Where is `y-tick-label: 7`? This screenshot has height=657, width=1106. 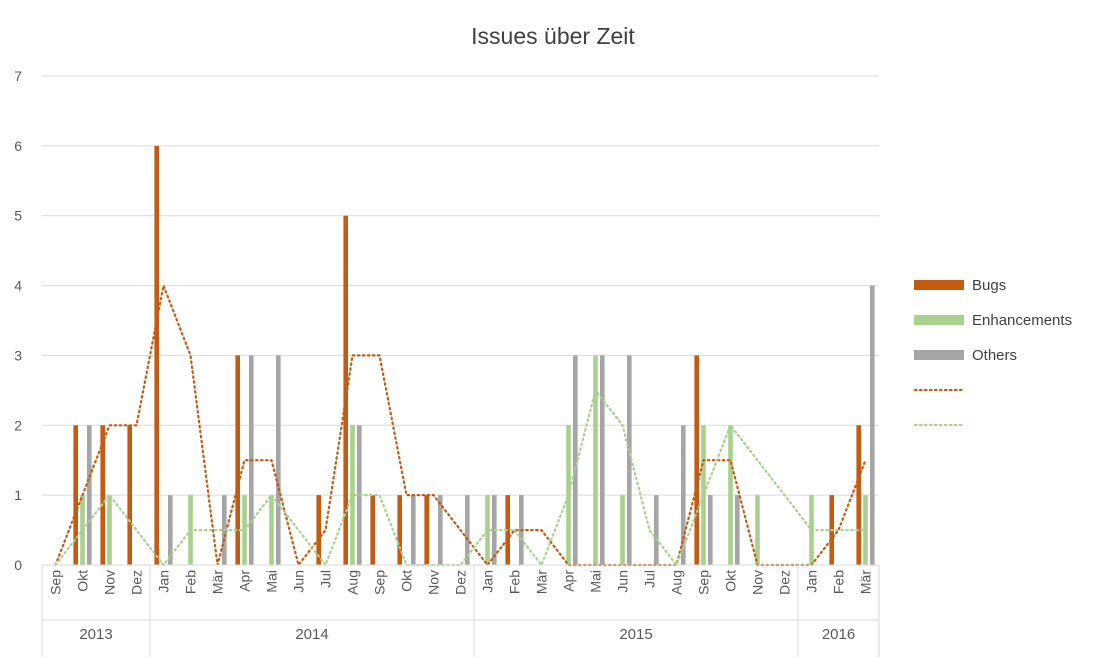 y-tick-label: 7 is located at coordinates (18, 76).